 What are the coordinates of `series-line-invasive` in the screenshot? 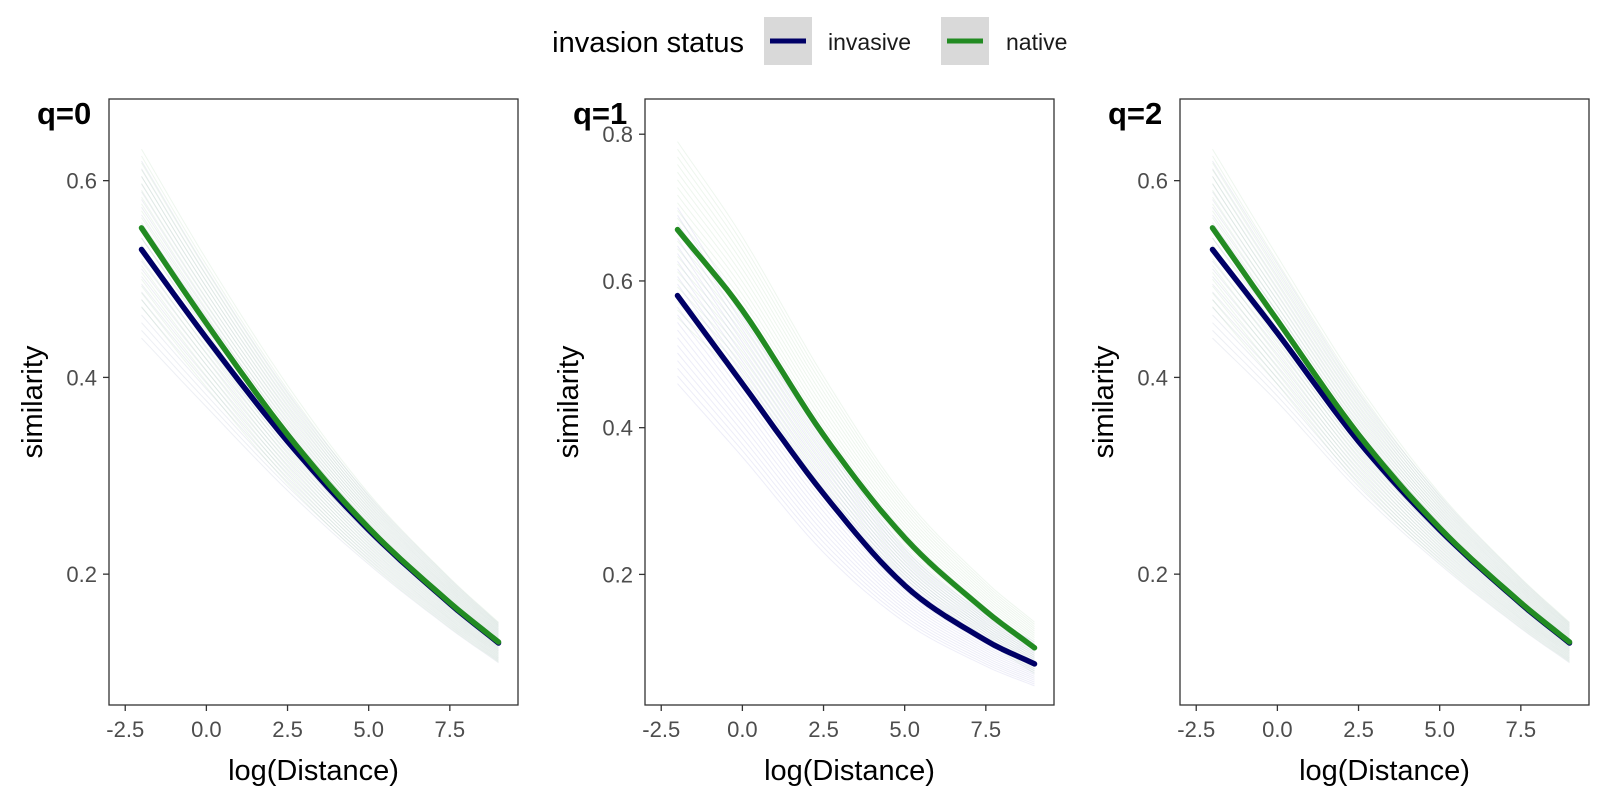 It's located at (856, 479).